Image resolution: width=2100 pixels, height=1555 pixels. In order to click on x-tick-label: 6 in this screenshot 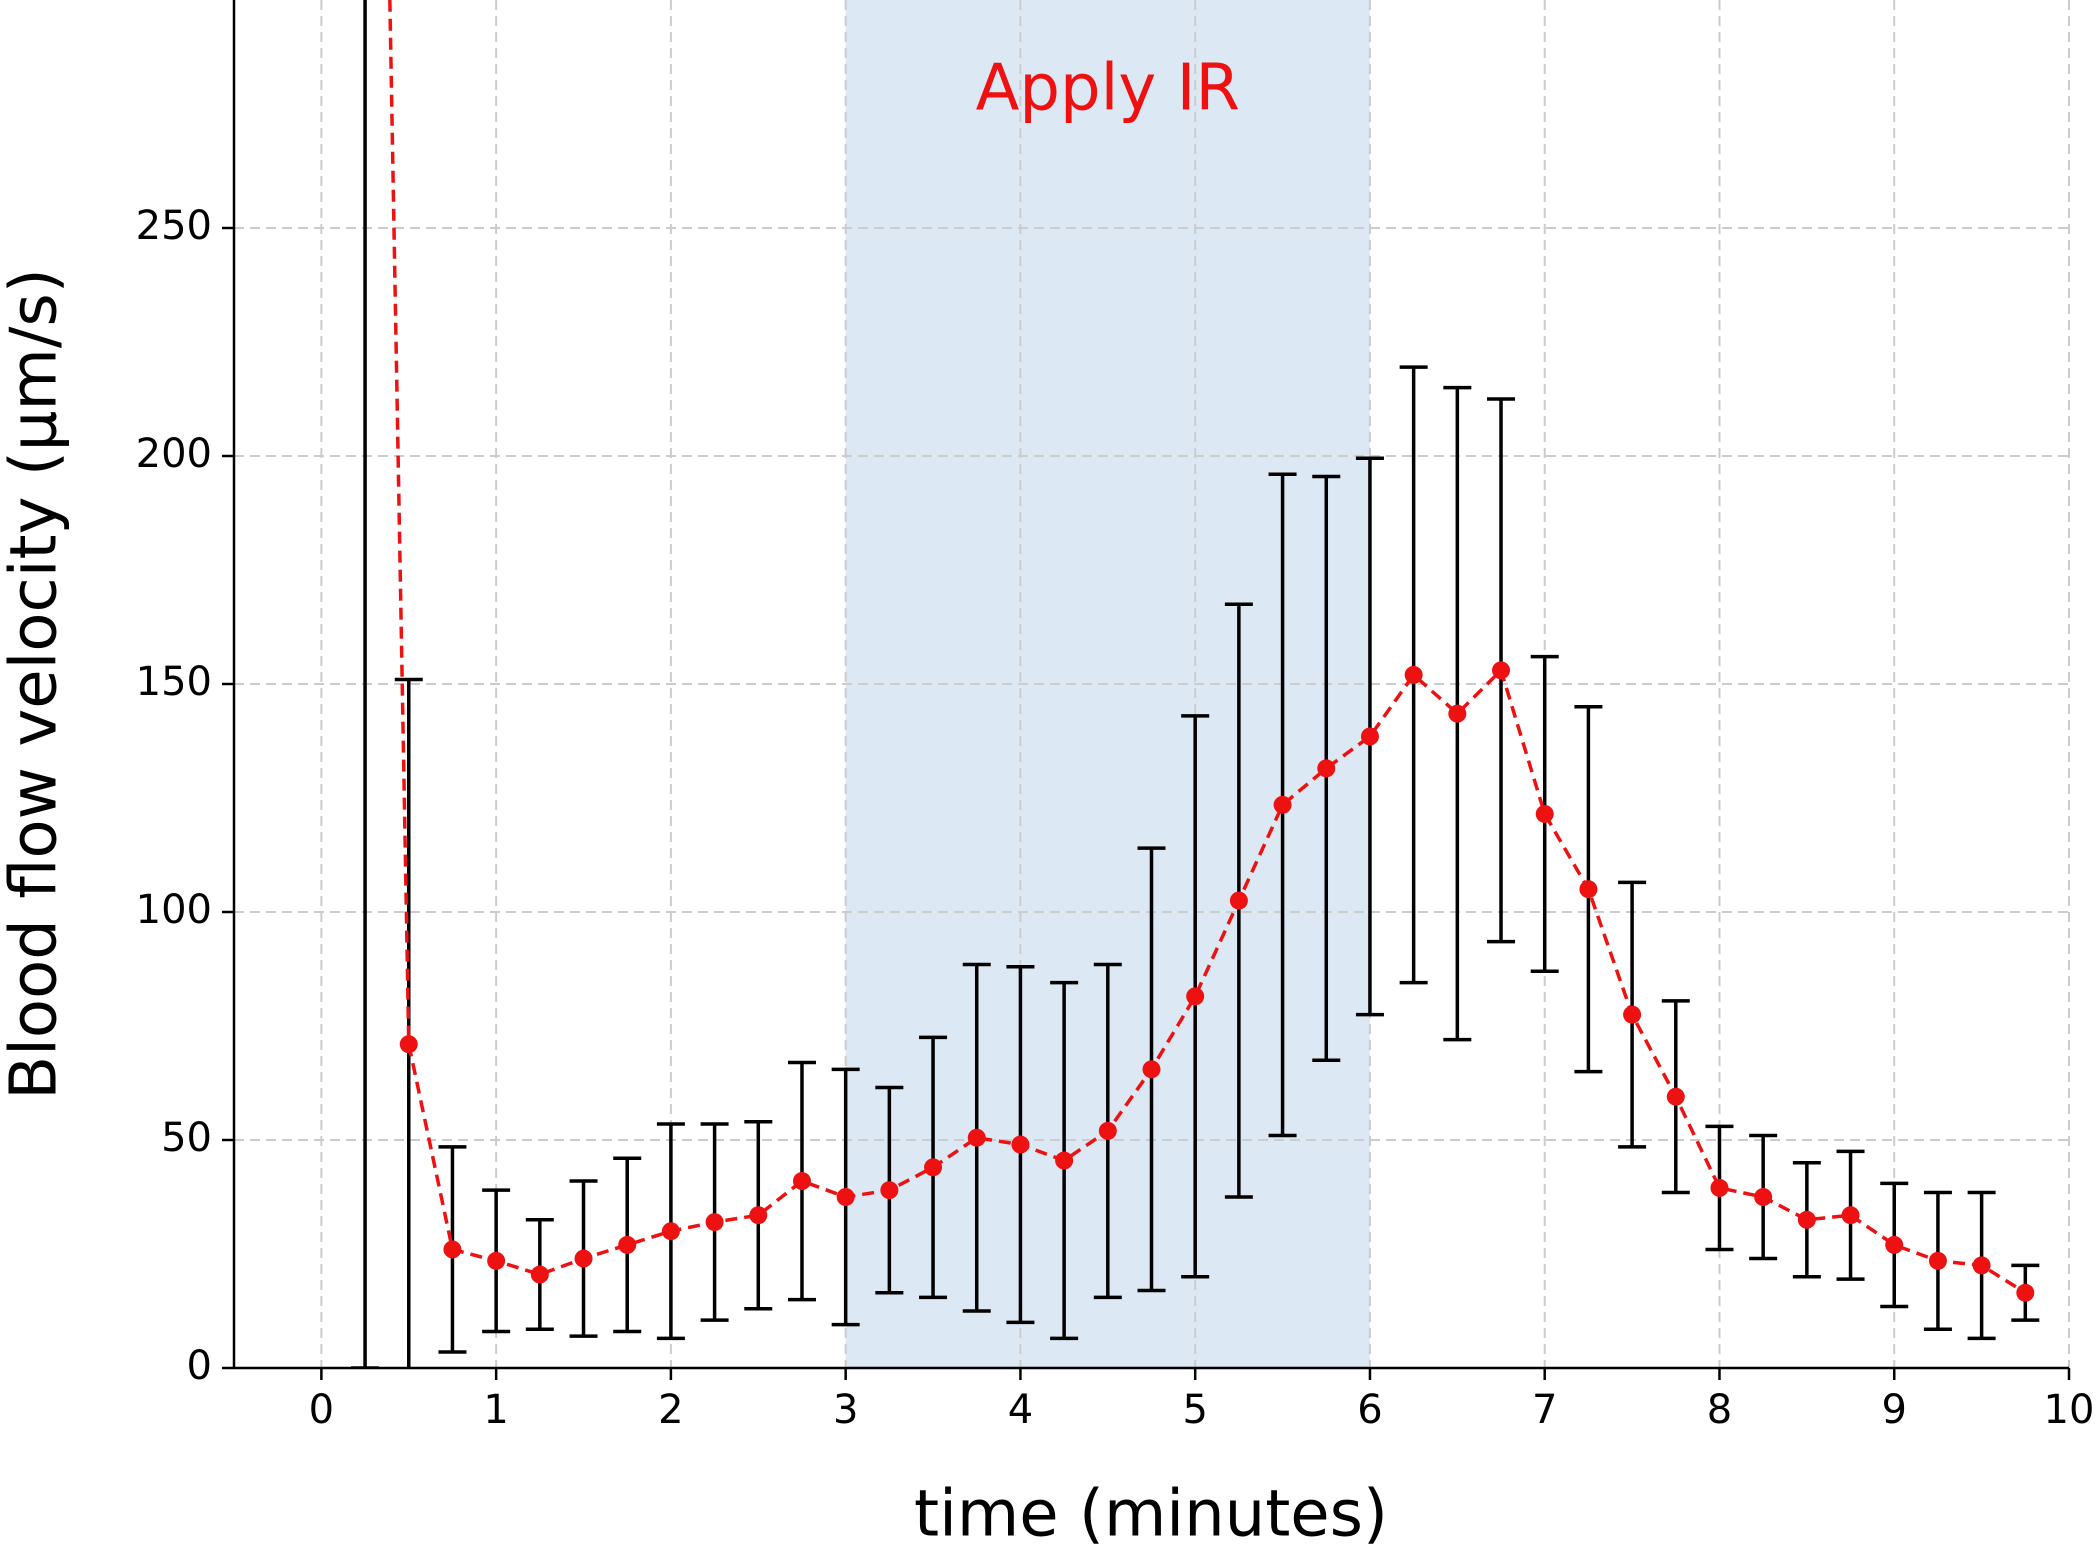, I will do `click(1369, 1410)`.